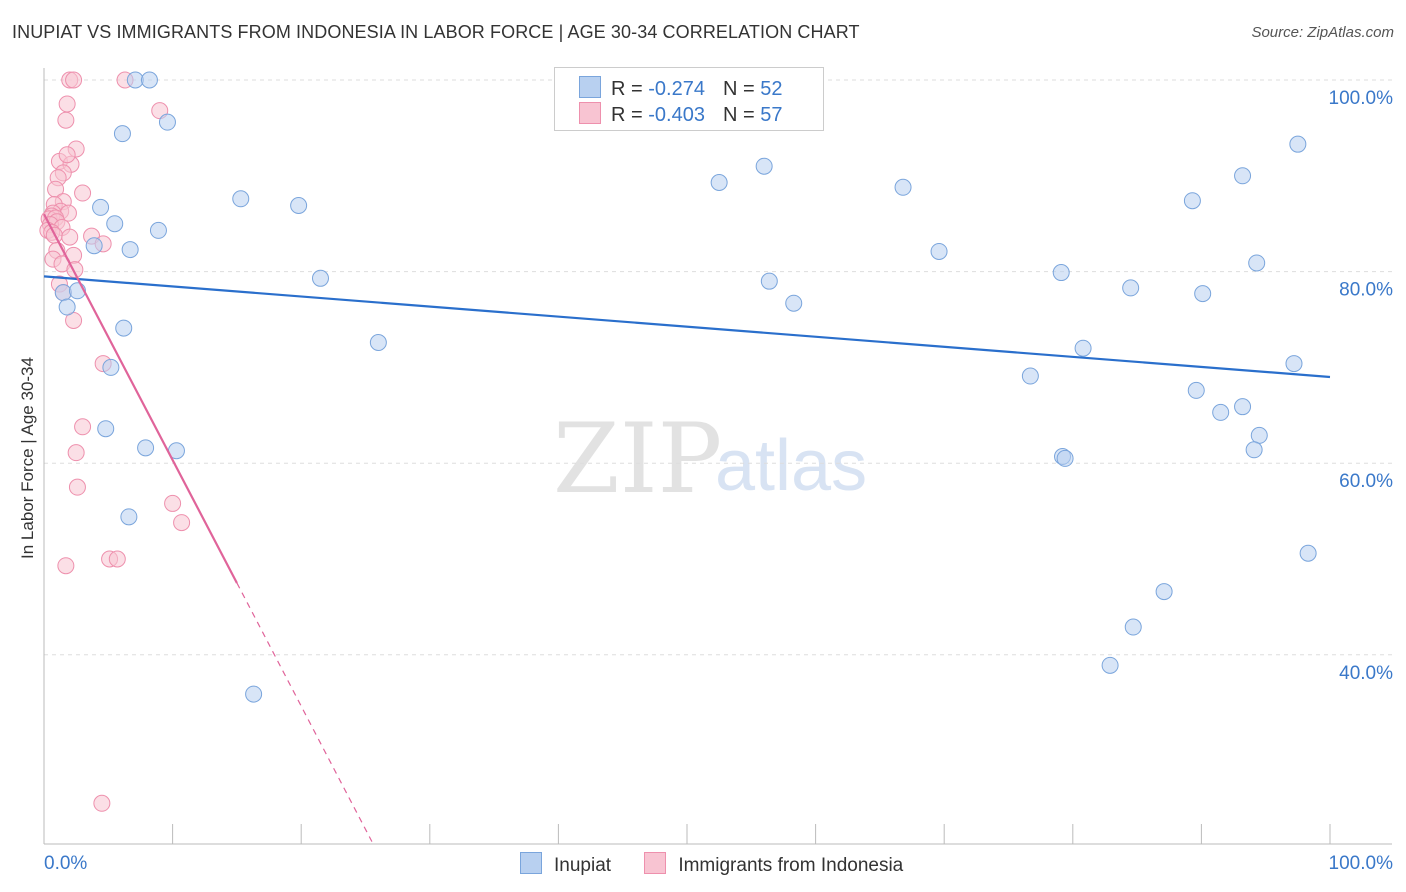  What do you see at coordinates (1361, 98) in the screenshot?
I see `y-tick-label: 100.0%` at bounding box center [1361, 98].